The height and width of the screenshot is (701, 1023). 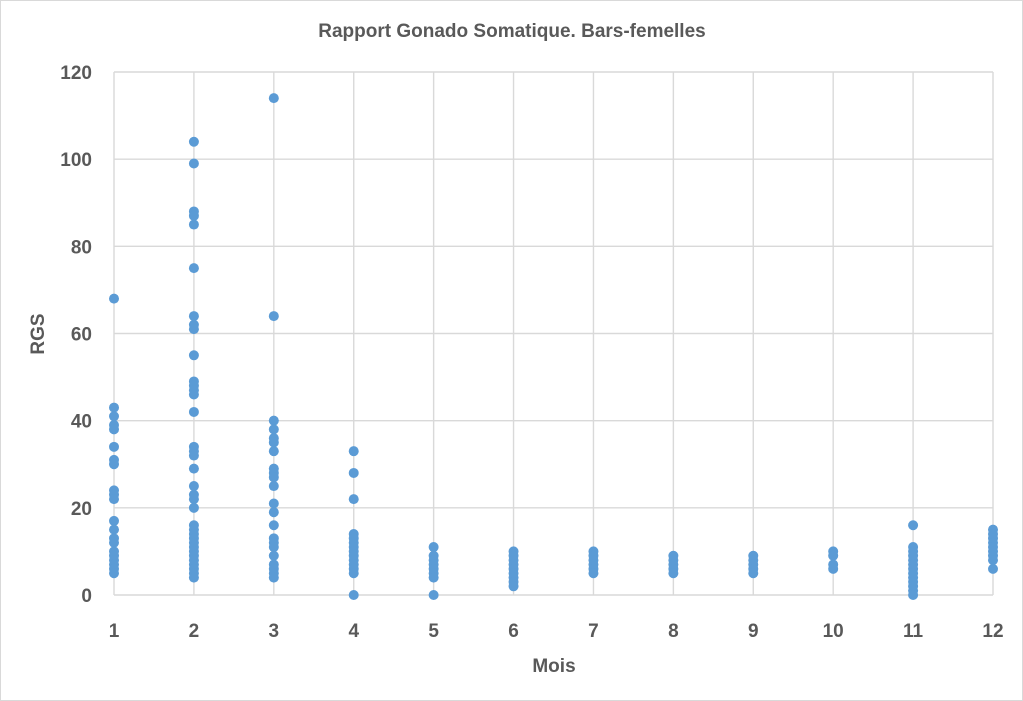 What do you see at coordinates (81, 509) in the screenshot?
I see `y-tick-label: 20` at bounding box center [81, 509].